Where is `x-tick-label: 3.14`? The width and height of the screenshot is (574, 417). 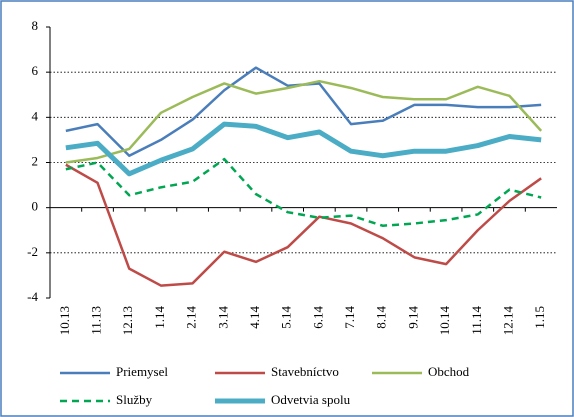 x-tick-label: 3.14 is located at coordinates (222, 317).